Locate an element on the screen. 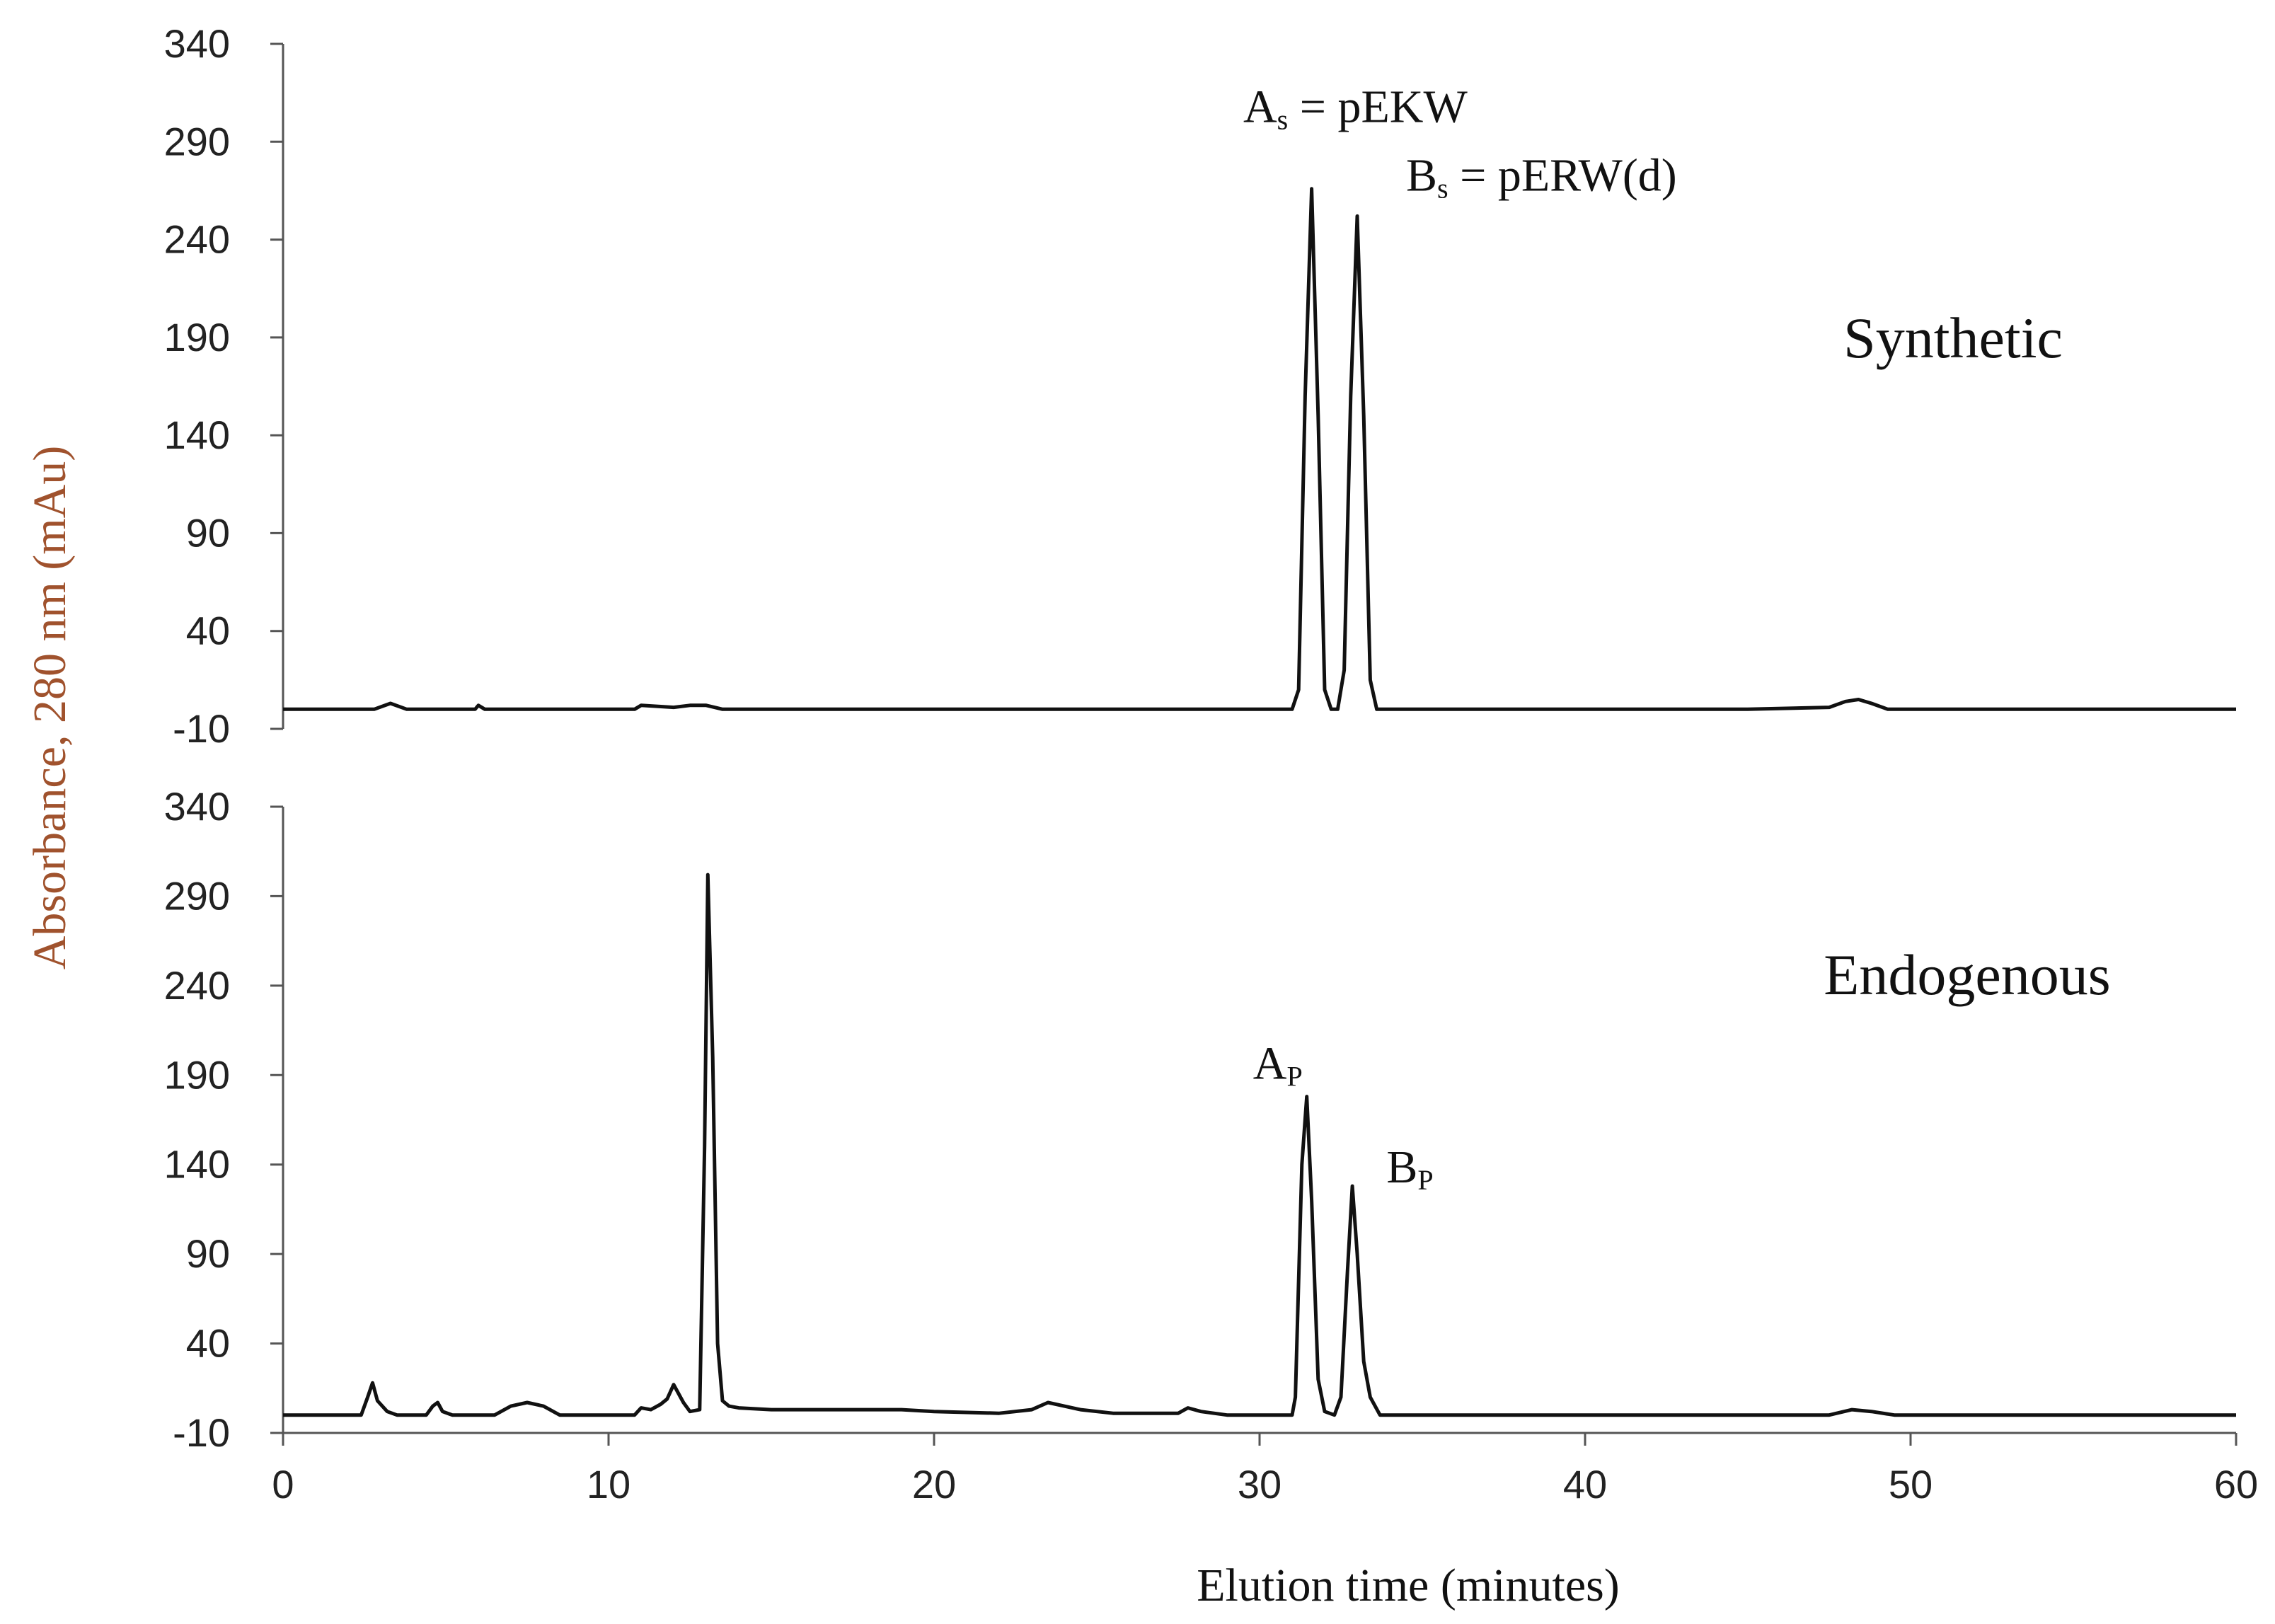  y-tick-label-synthetic: -10 is located at coordinates (201, 728).